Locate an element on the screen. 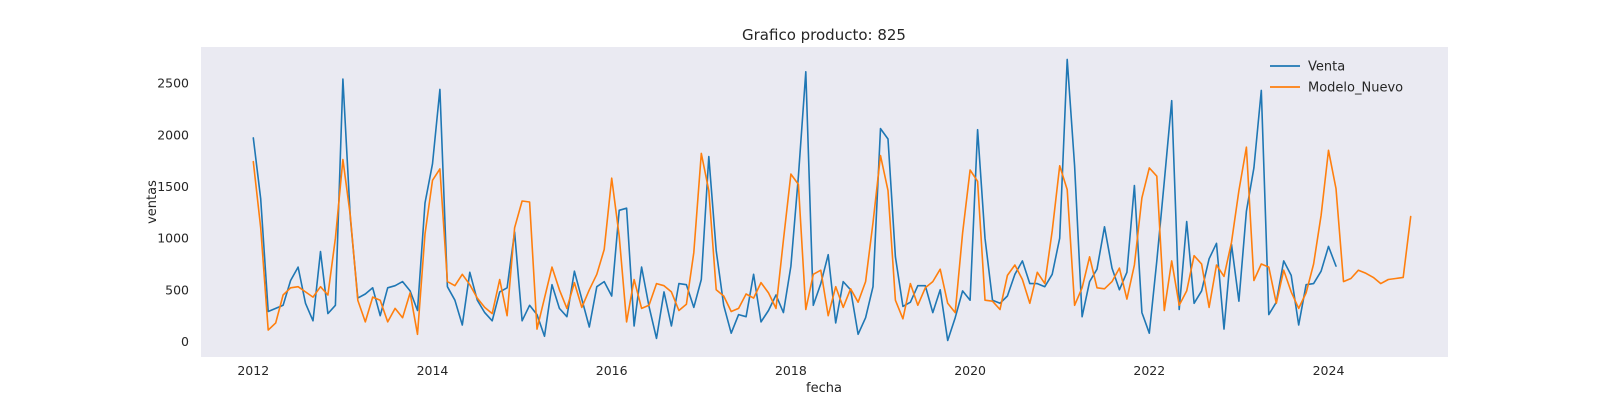  y-tick-label: 1000 is located at coordinates (173, 238).